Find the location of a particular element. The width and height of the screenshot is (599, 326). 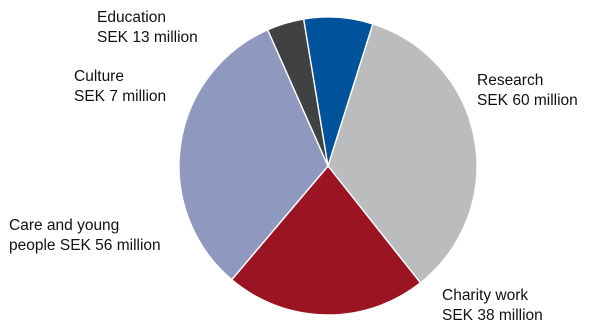

label-research: Research SEK 60 million is located at coordinates (527, 90).